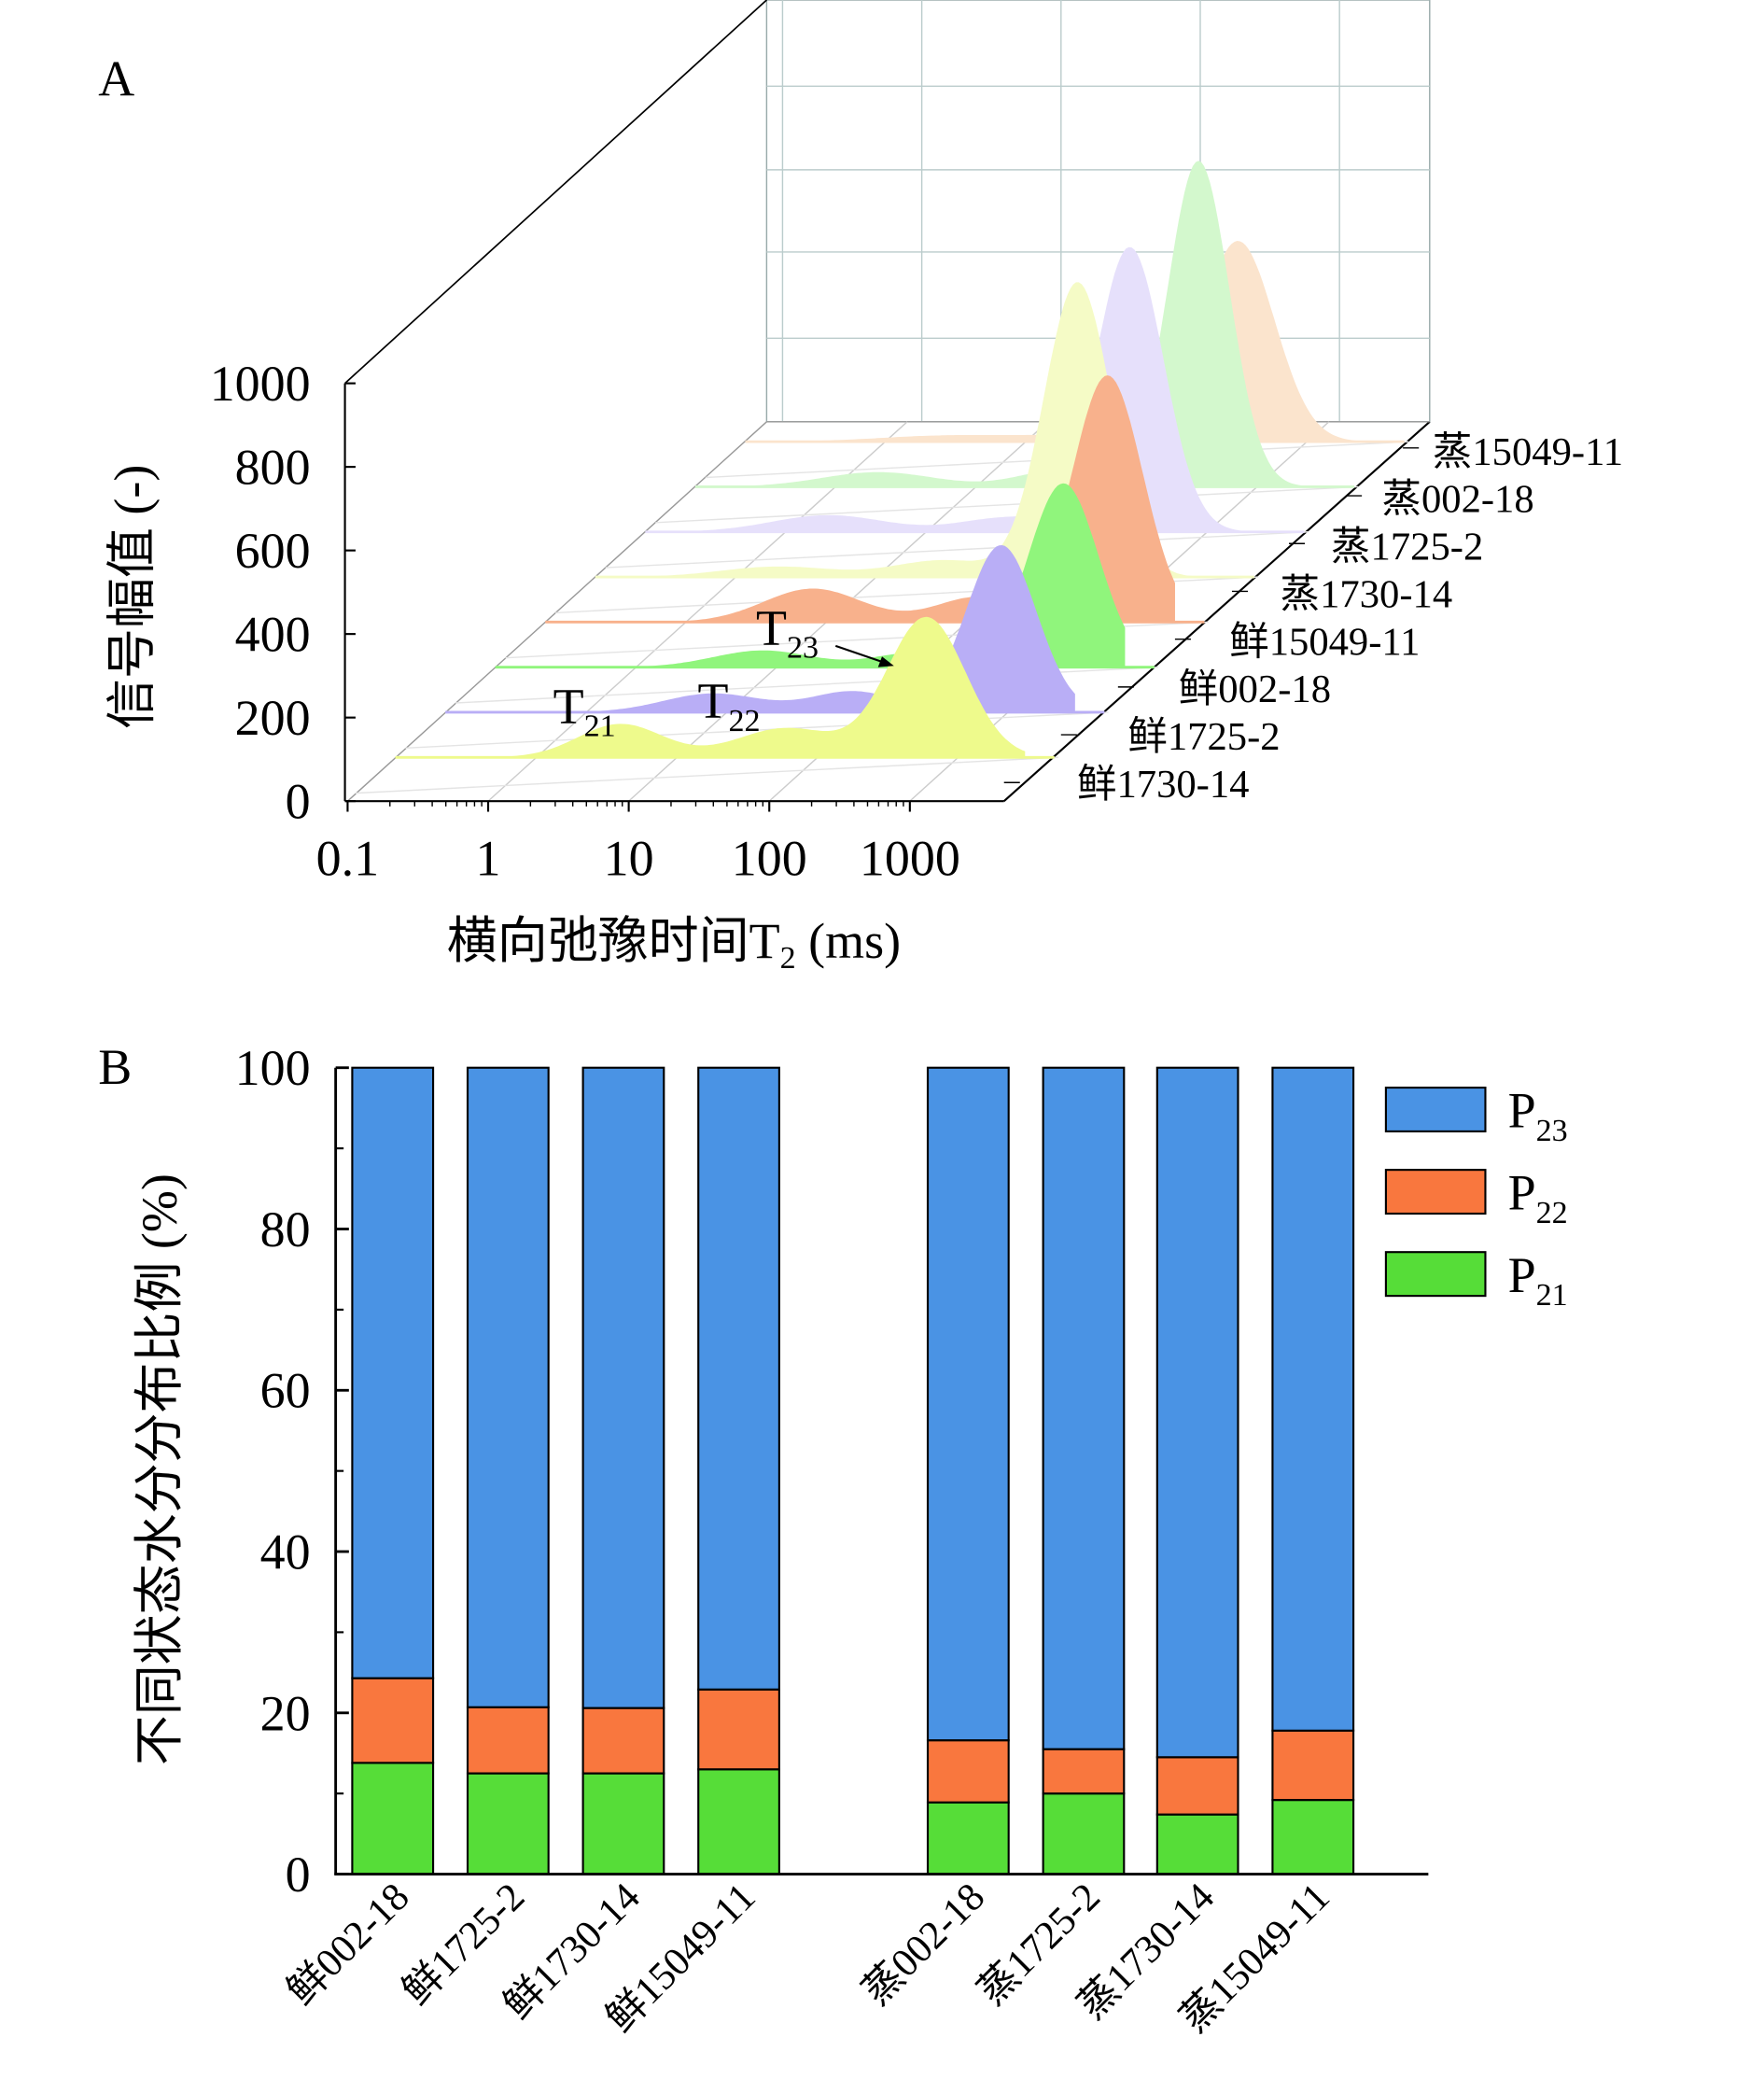 The height and width of the screenshot is (2093, 1764). What do you see at coordinates (1163, 785) in the screenshot?
I see `series-label: 鲜1730-14` at bounding box center [1163, 785].